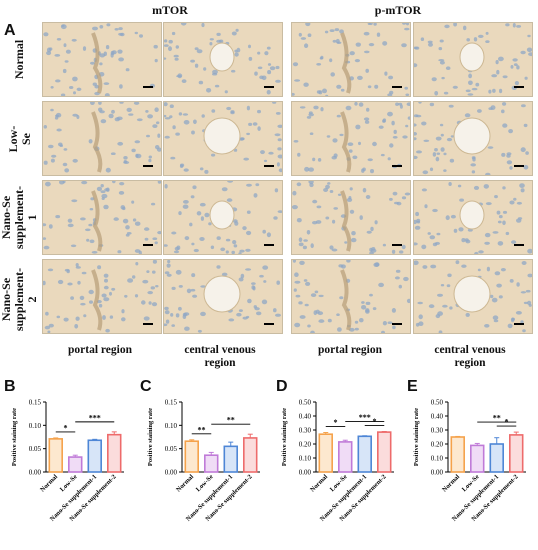  What do you see at coordinates (170, 10) in the screenshot?
I see `header-mtor: mTOR` at bounding box center [170, 10].